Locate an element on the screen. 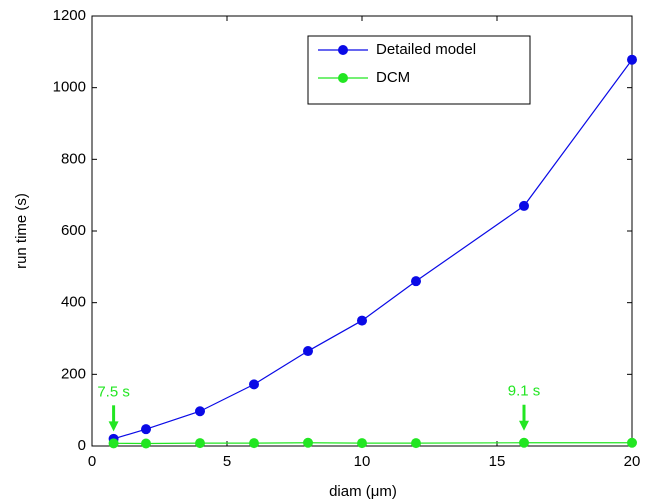  y-tick-label: 400 is located at coordinates (73, 302).